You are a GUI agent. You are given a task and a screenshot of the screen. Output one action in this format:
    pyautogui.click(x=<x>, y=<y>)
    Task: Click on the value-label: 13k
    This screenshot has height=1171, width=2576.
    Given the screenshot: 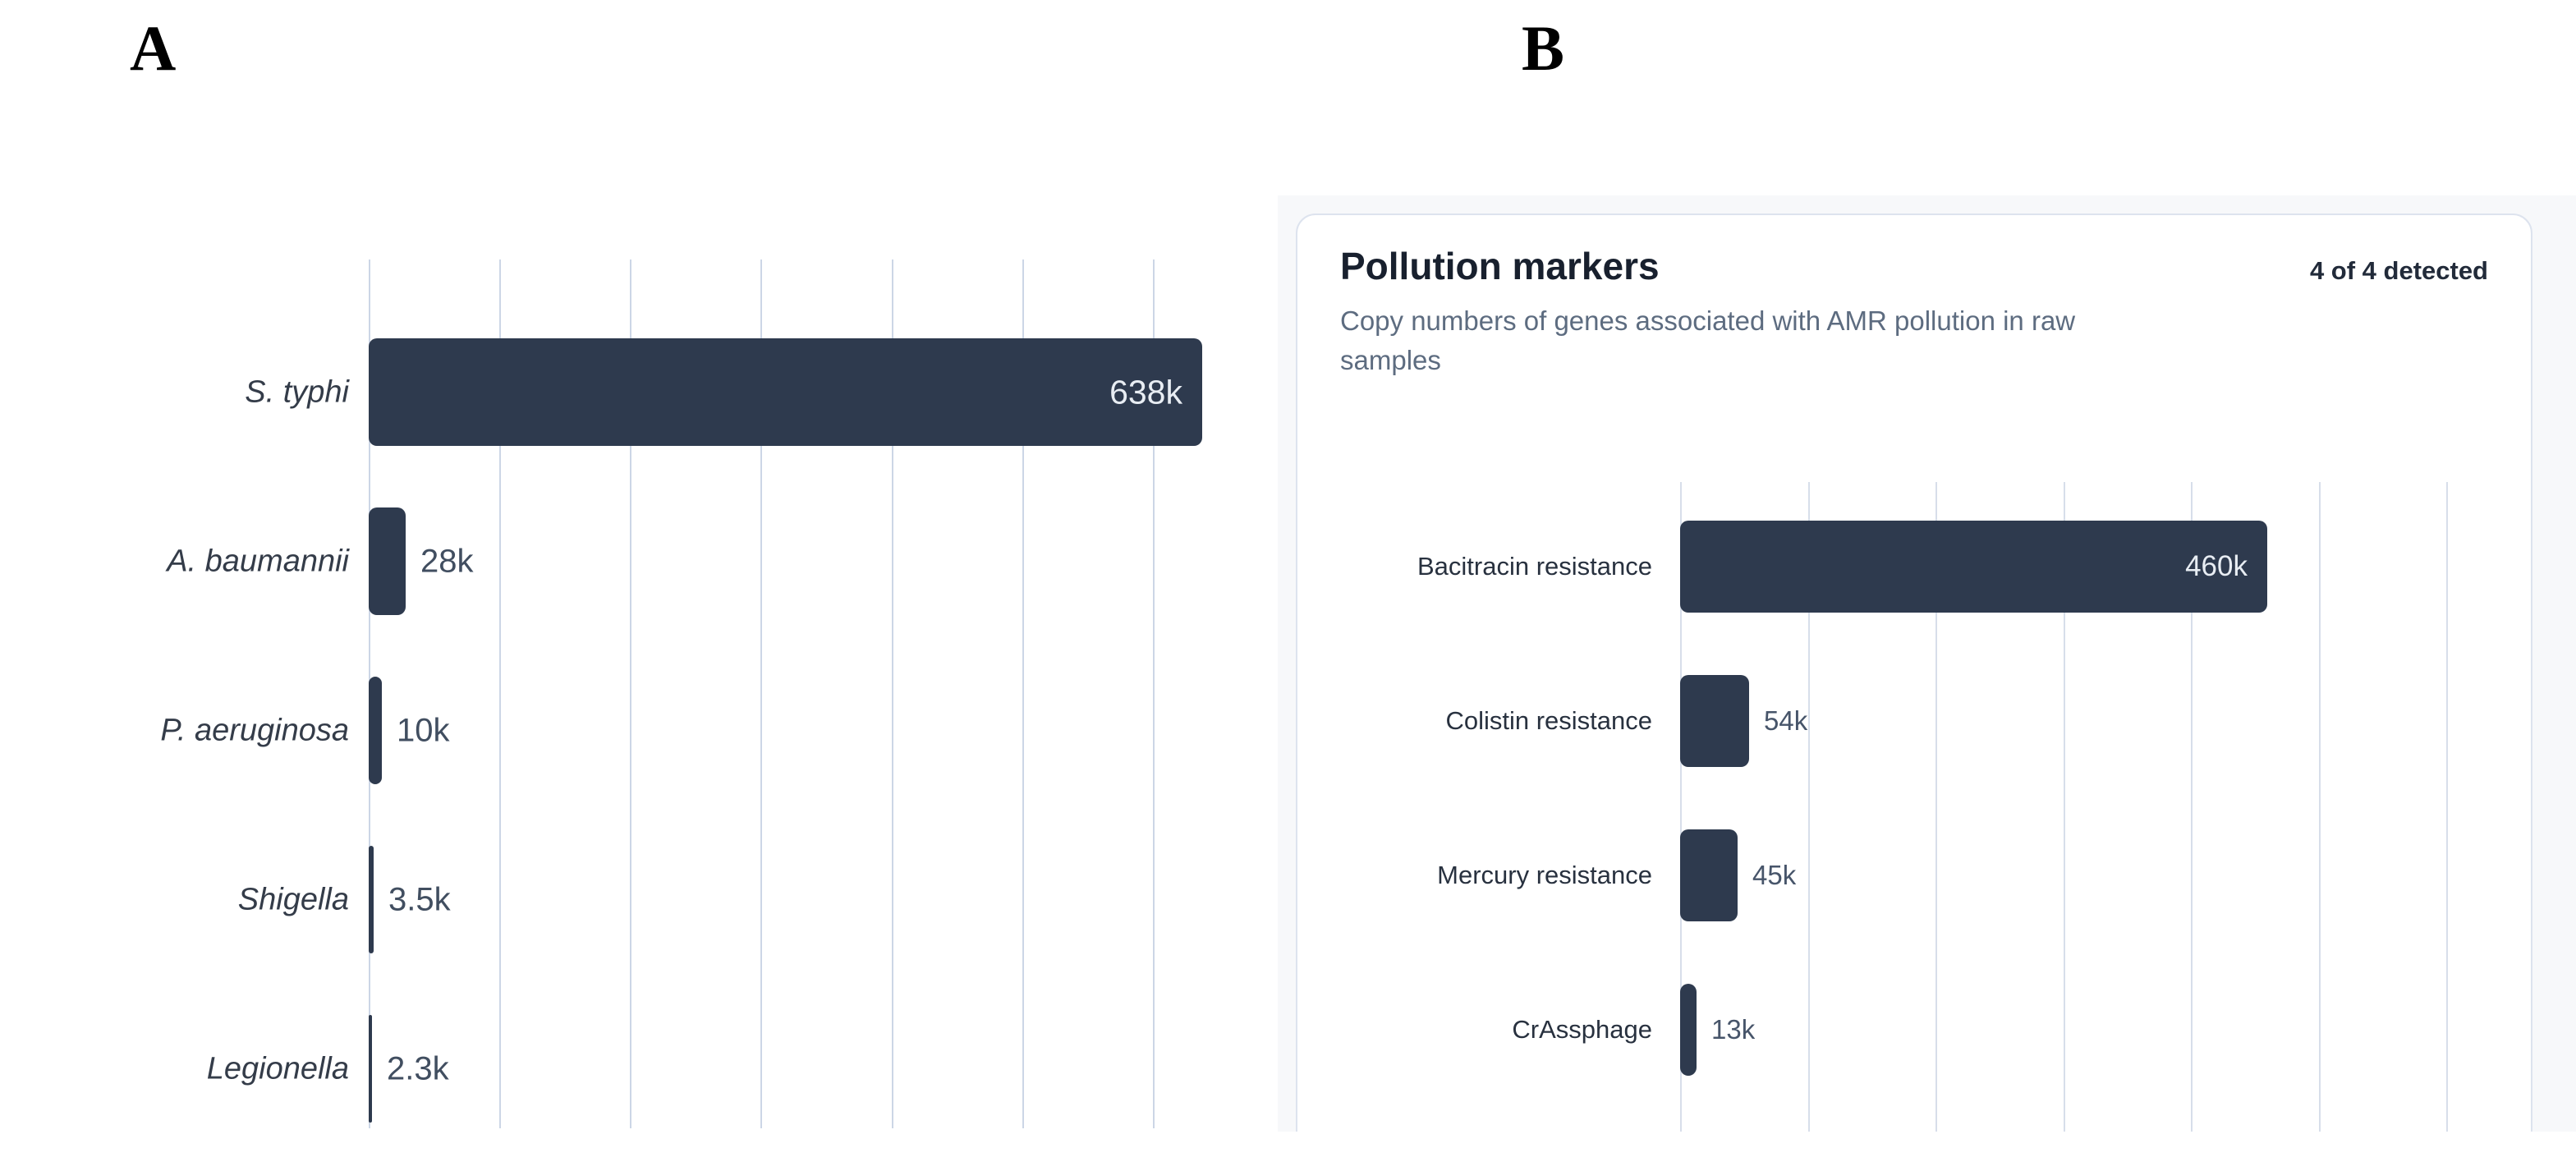 What is the action you would take?
    pyautogui.click(x=1733, y=1029)
    